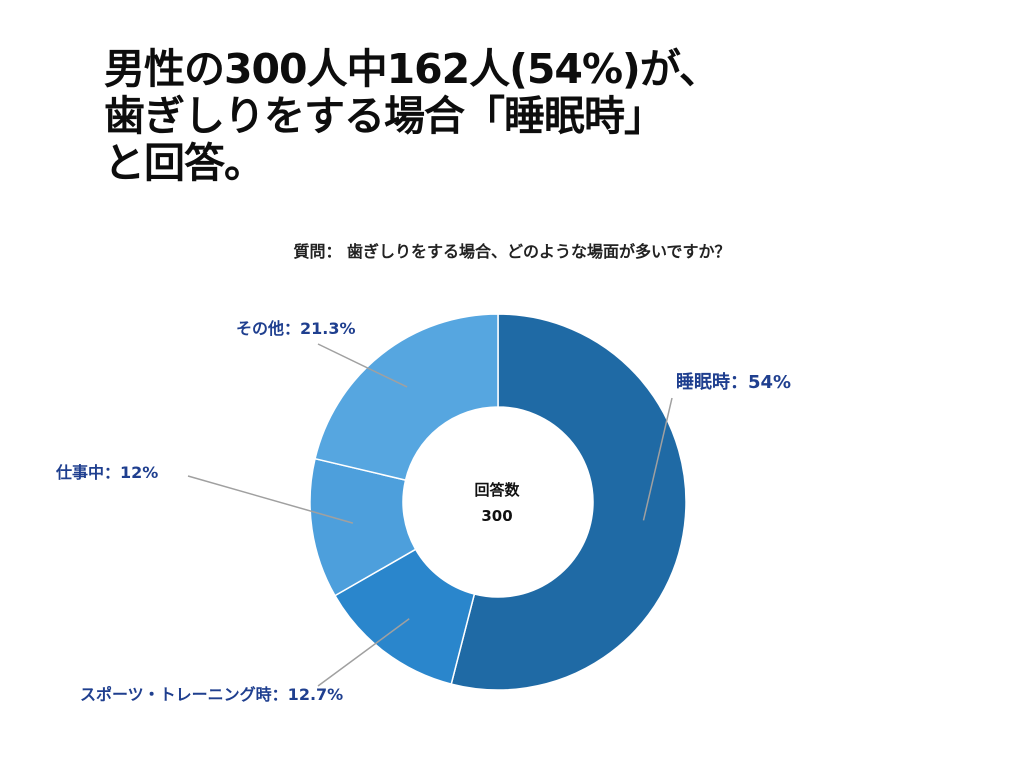  Describe the element at coordinates (184, 163) in the screenshot. I see `headline-line-3: と回答。` at that location.